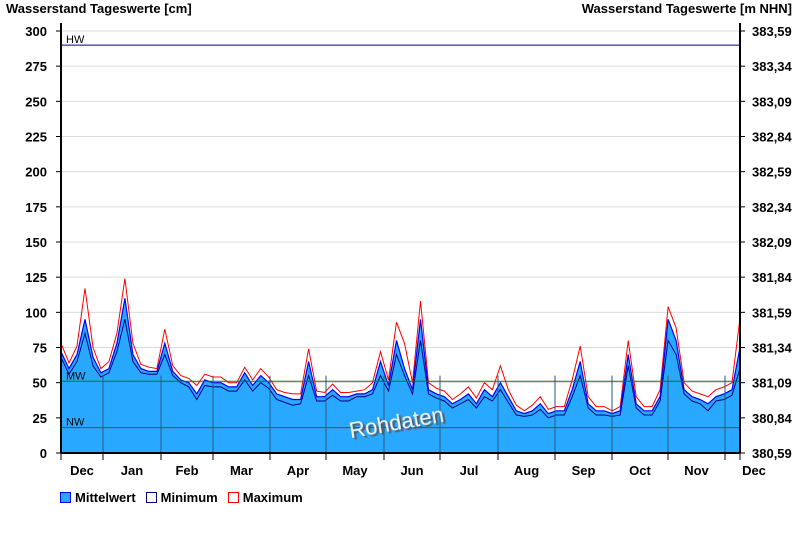 The height and width of the screenshot is (550, 800). I want to click on legend-label: Mittelwert, so click(105, 497).